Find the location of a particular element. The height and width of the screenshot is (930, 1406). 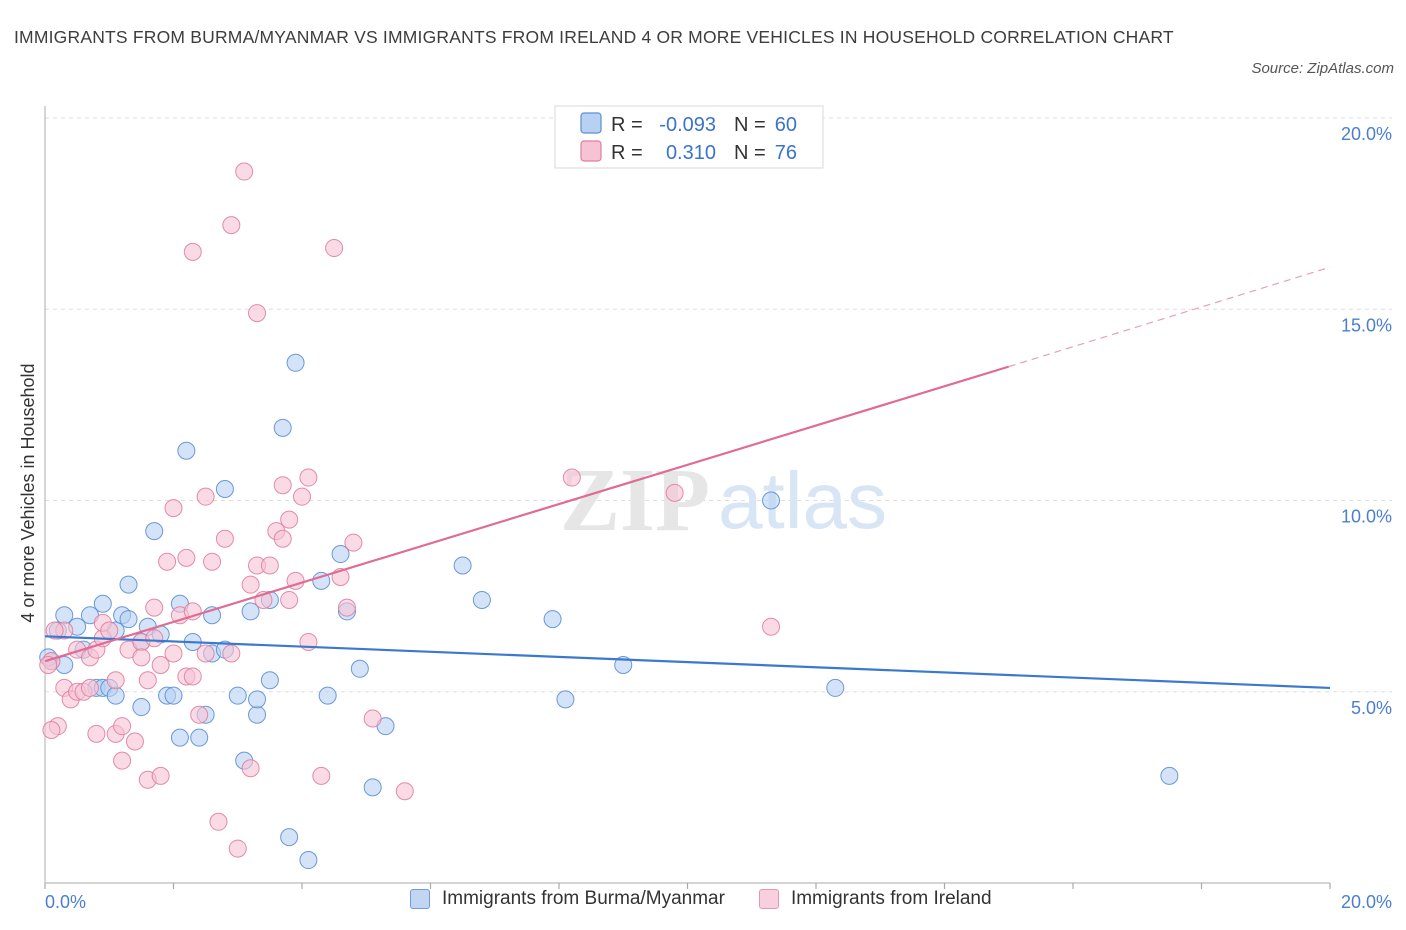

stats-r-label-ireland: R = is located at coordinates (627, 153).